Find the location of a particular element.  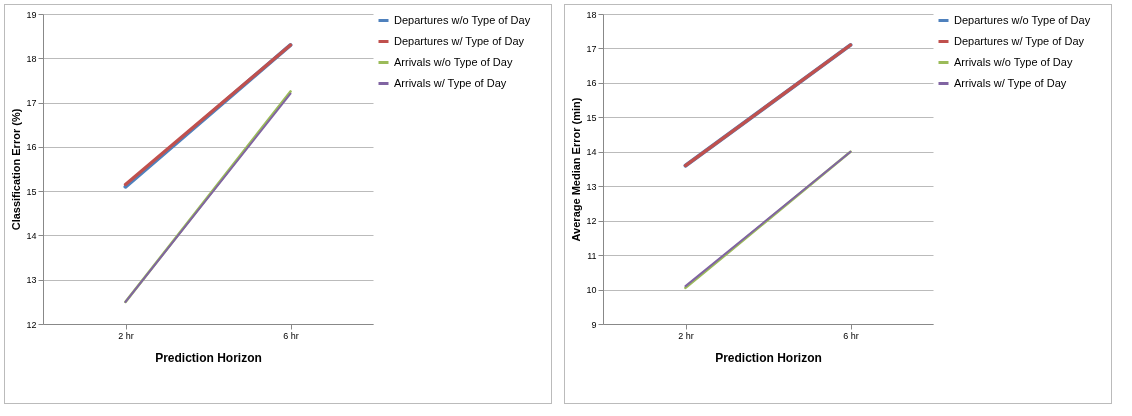

y-tick-label: 10 is located at coordinates (591, 290).